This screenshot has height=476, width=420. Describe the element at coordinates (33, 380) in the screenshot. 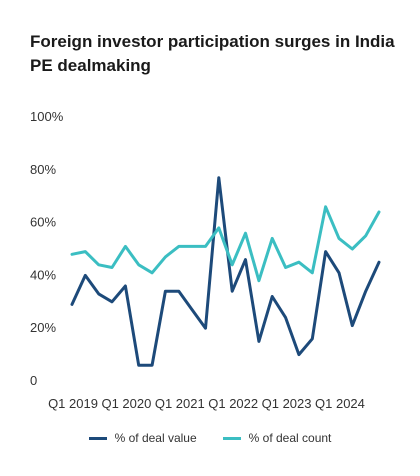

I see `y-tick-label: 0` at that location.